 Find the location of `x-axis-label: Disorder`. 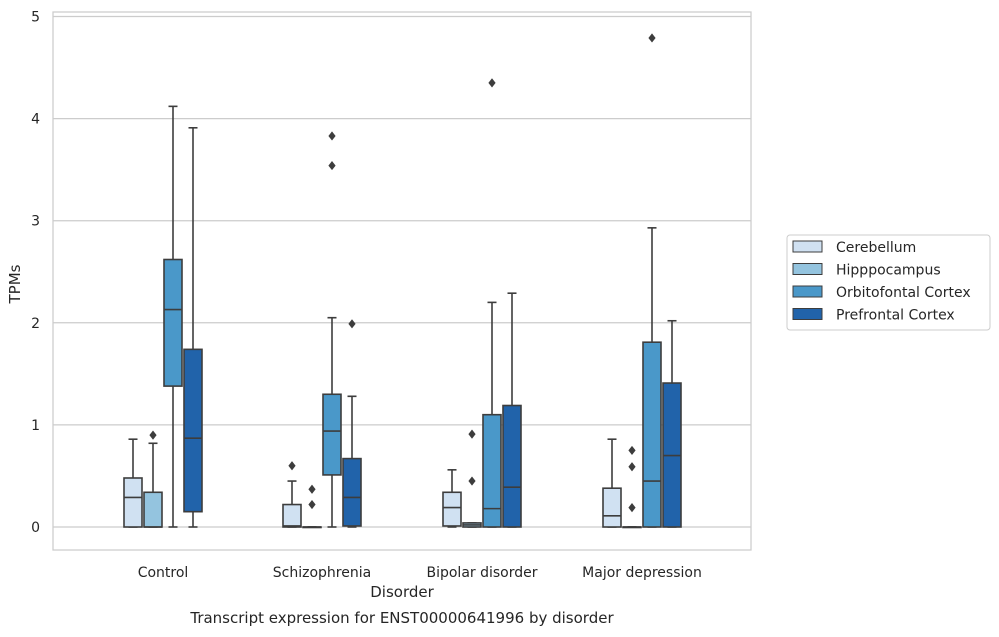

x-axis-label: Disorder is located at coordinates (402, 592).